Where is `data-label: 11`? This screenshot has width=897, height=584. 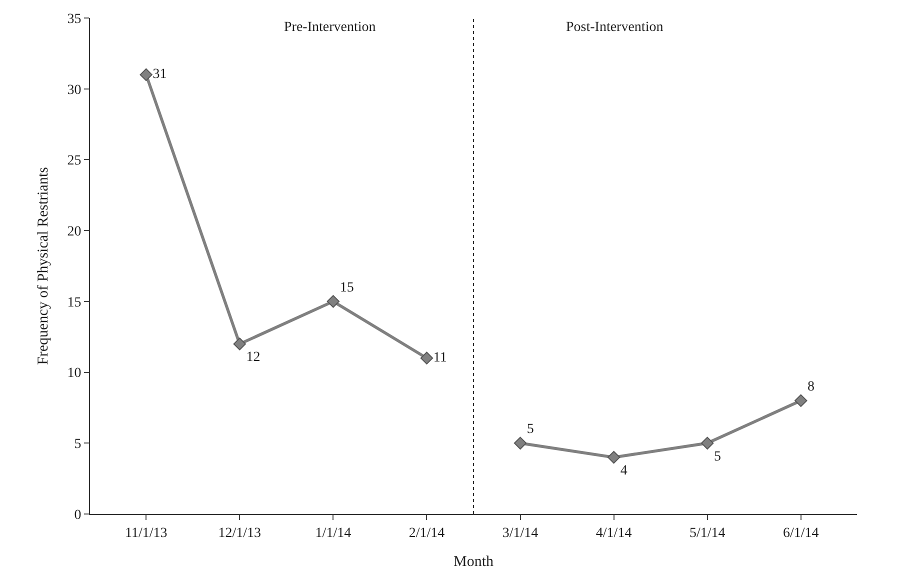
data-label: 11 is located at coordinates (440, 358).